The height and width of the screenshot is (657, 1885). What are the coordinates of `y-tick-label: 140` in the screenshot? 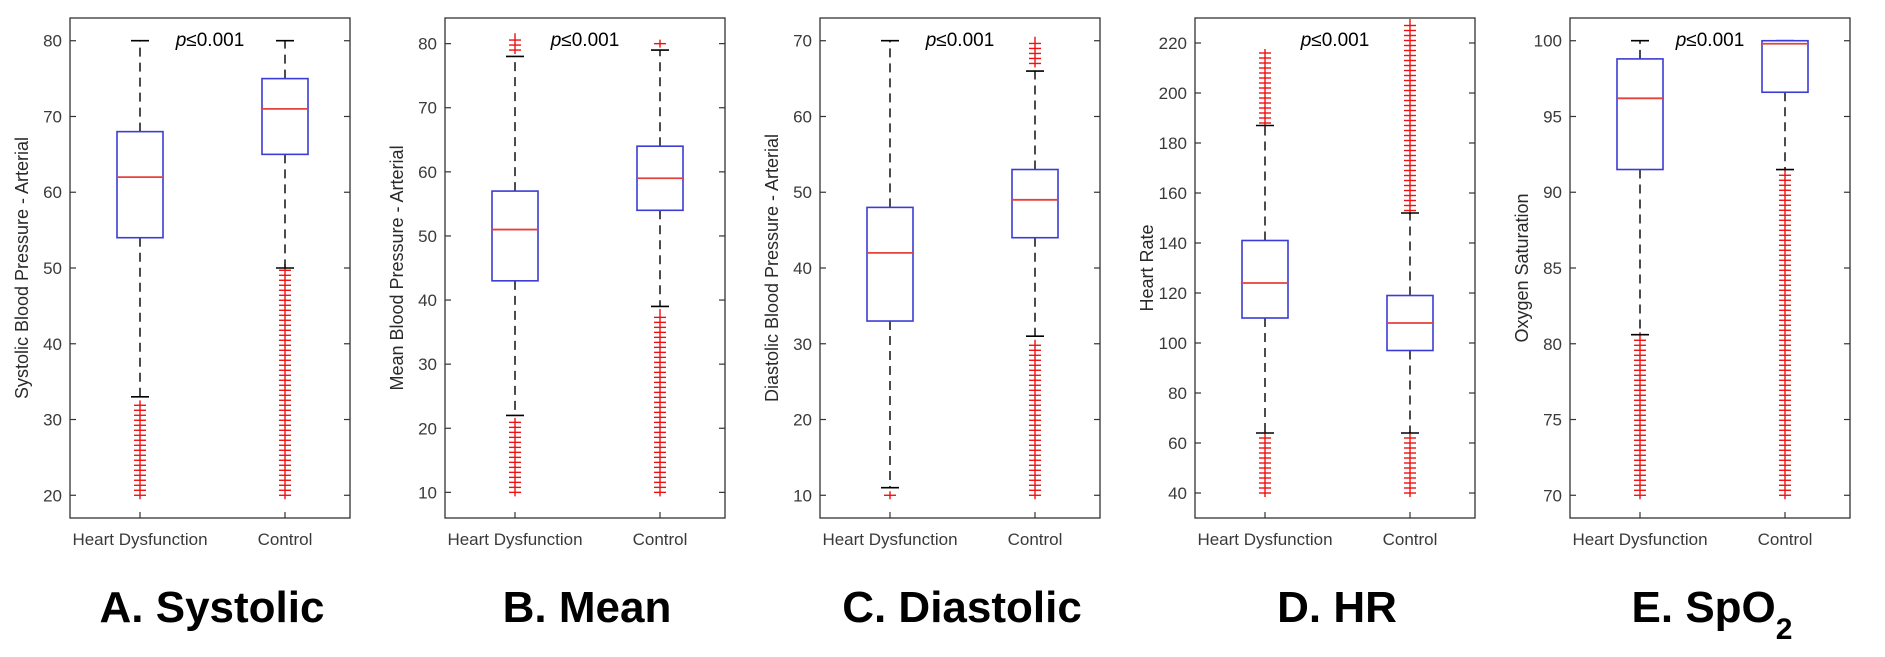 It's located at (1173, 243).